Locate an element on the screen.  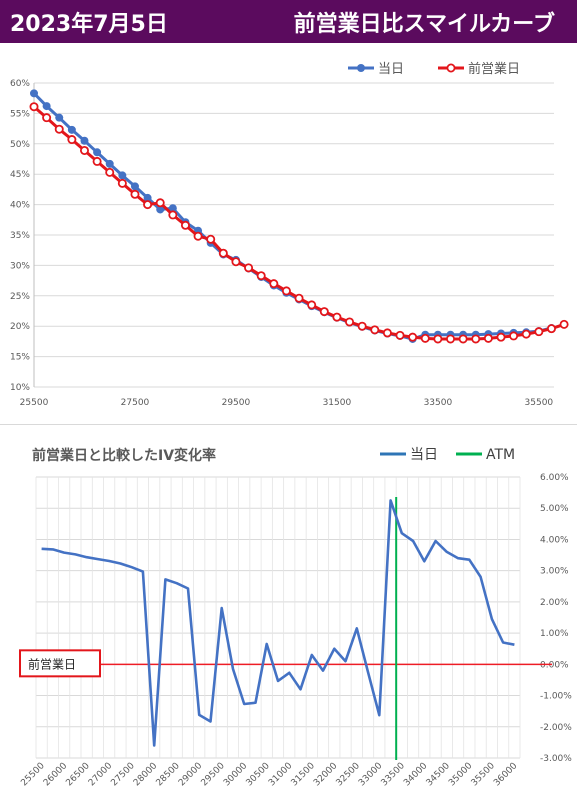
x-tick-label: 31000 is located at coordinates (281, 775).